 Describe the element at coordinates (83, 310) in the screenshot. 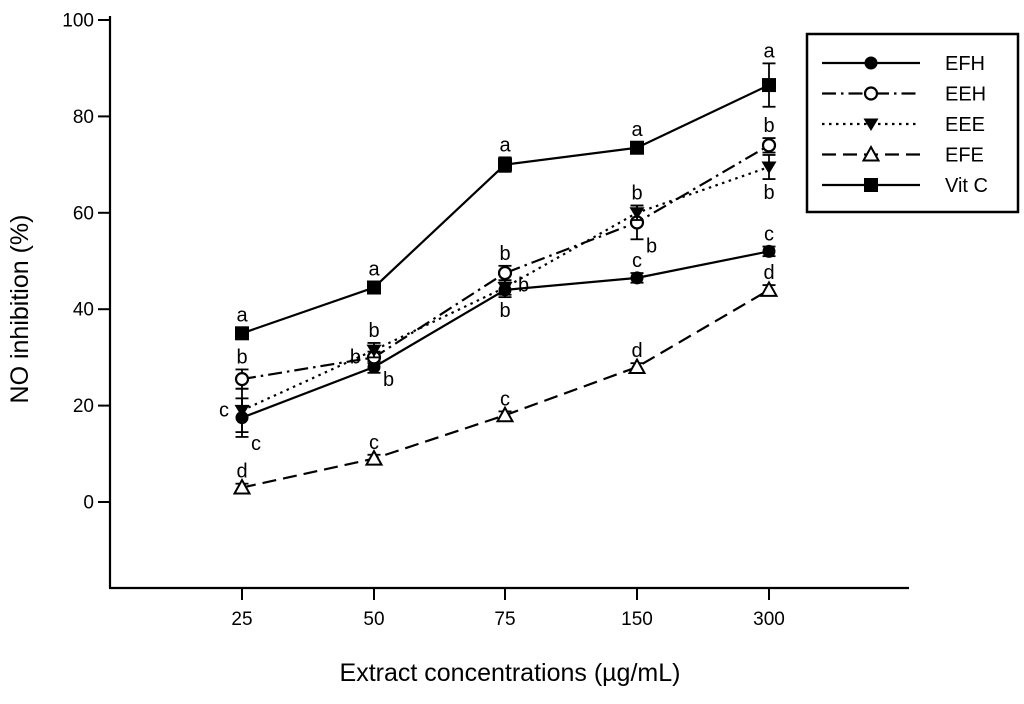

I see `y-tick-label: 40` at that location.